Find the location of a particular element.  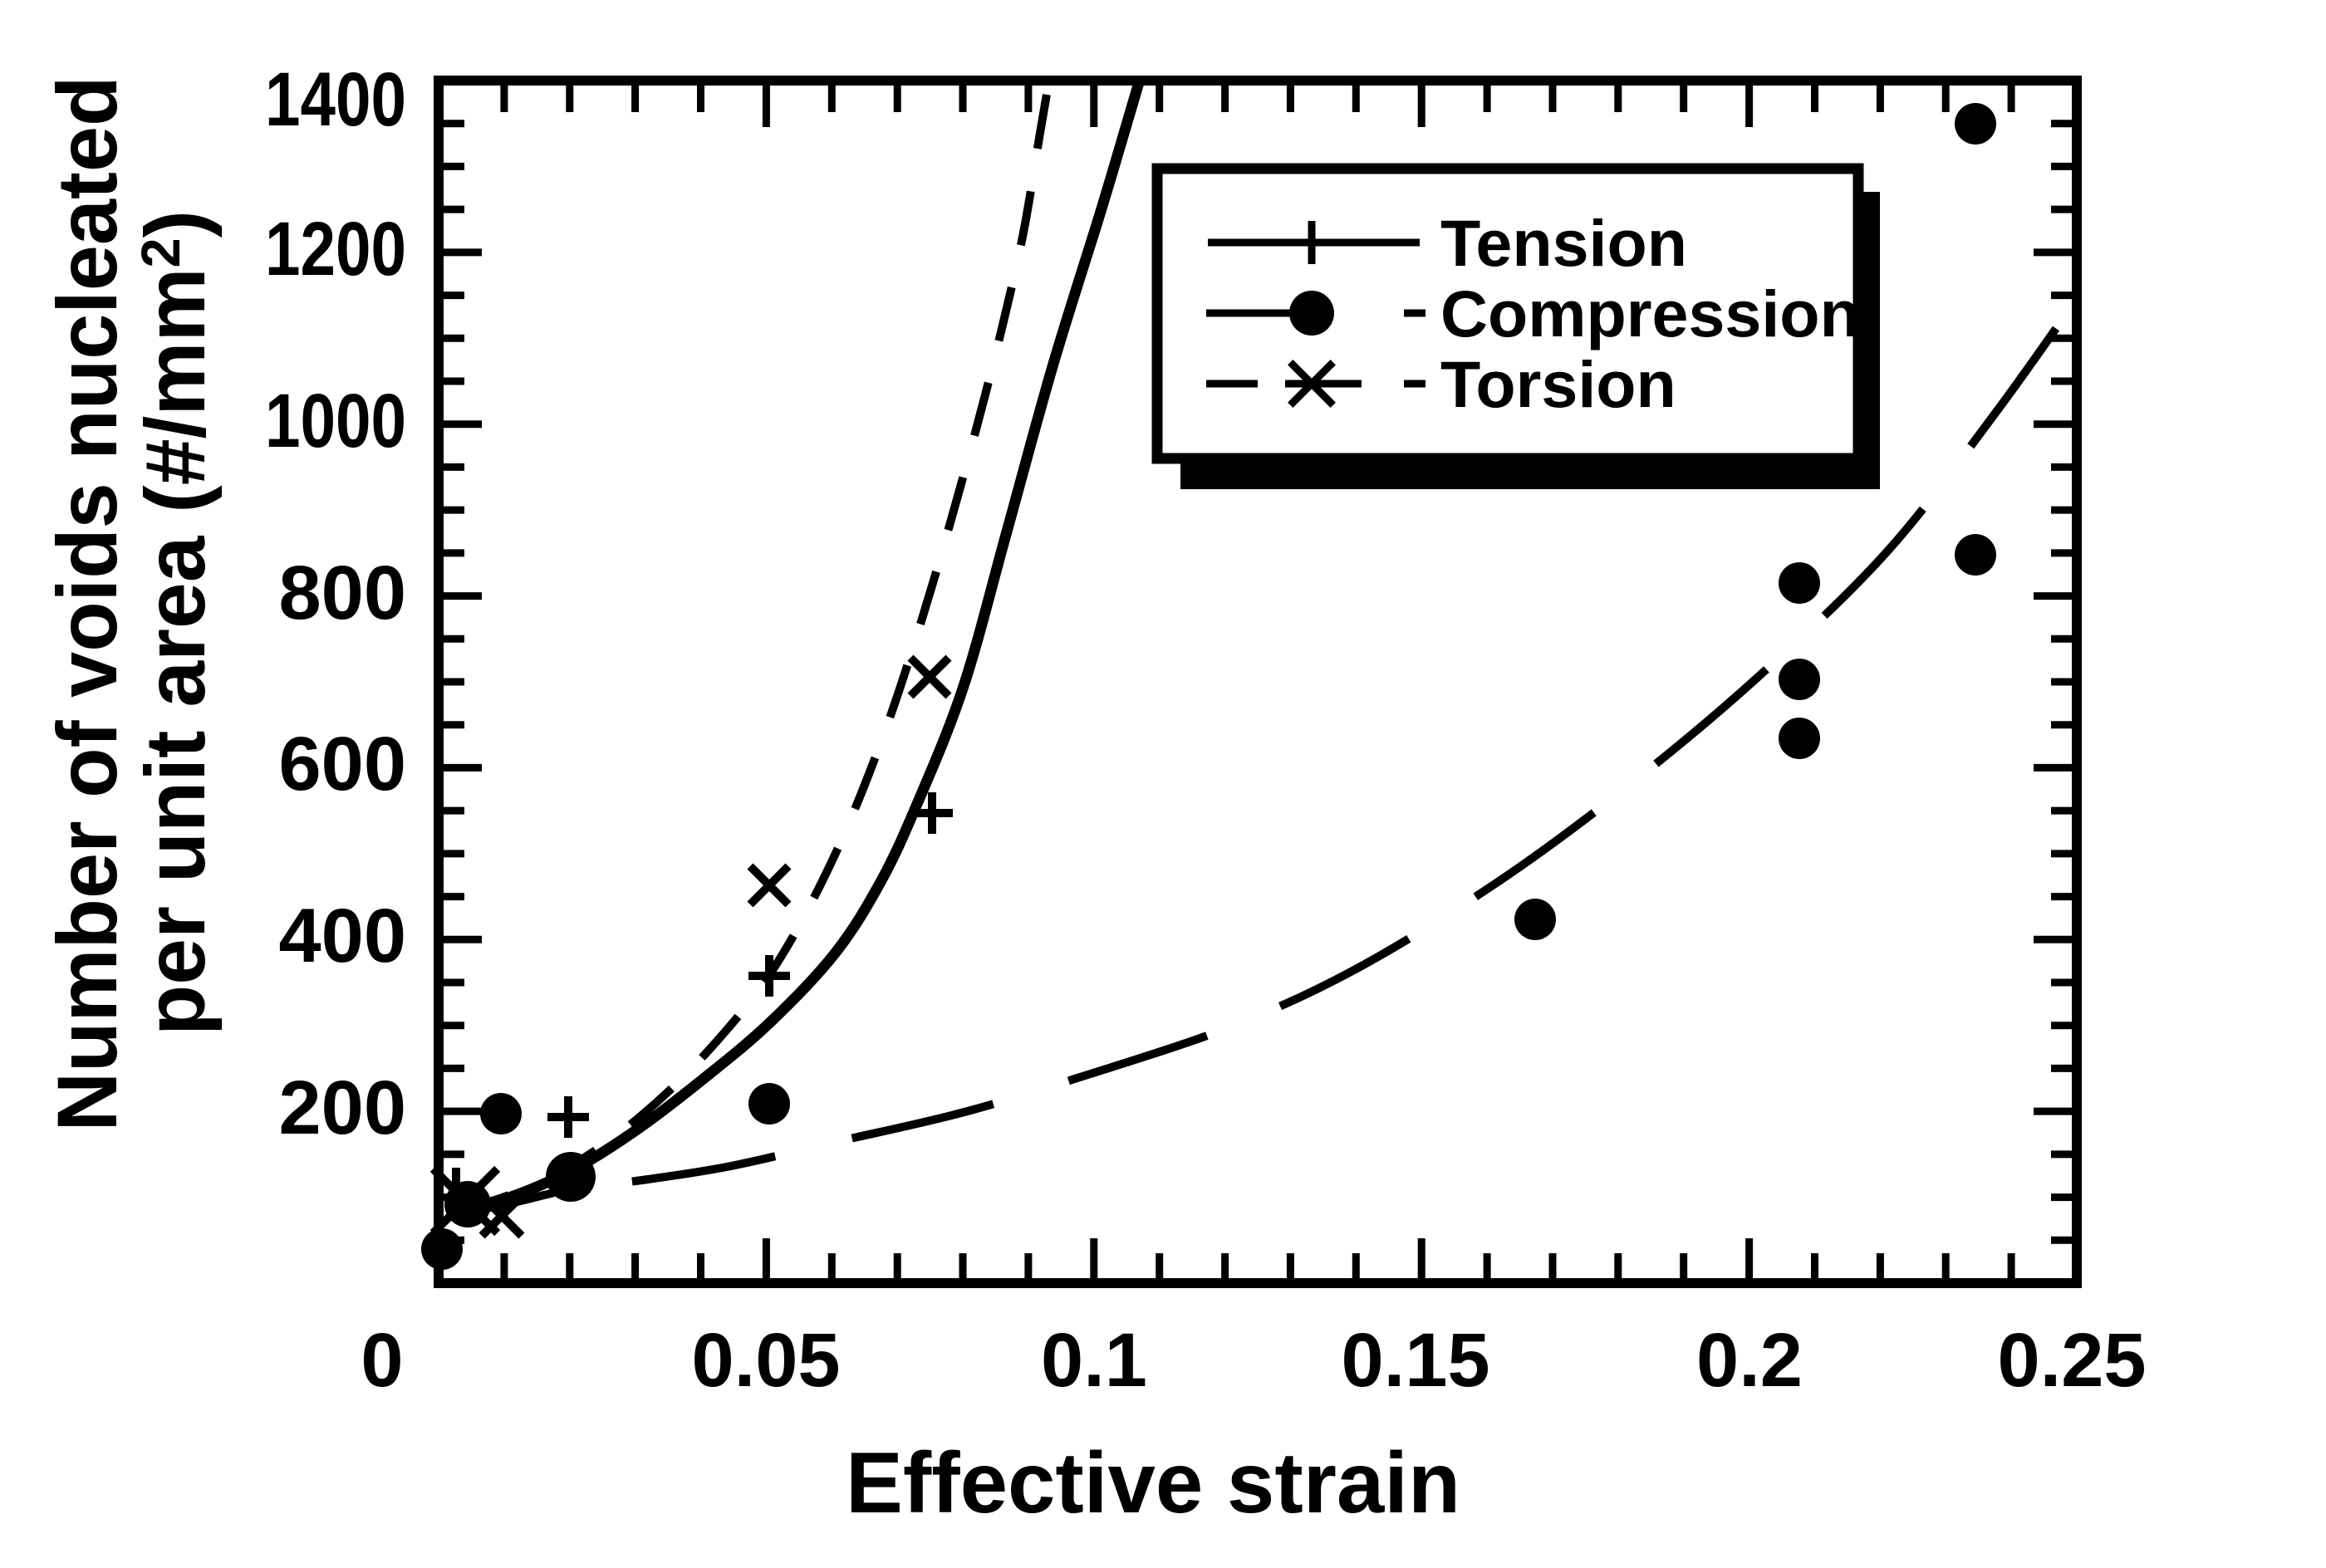

svg-text: 800 is located at coordinates (343, 593).